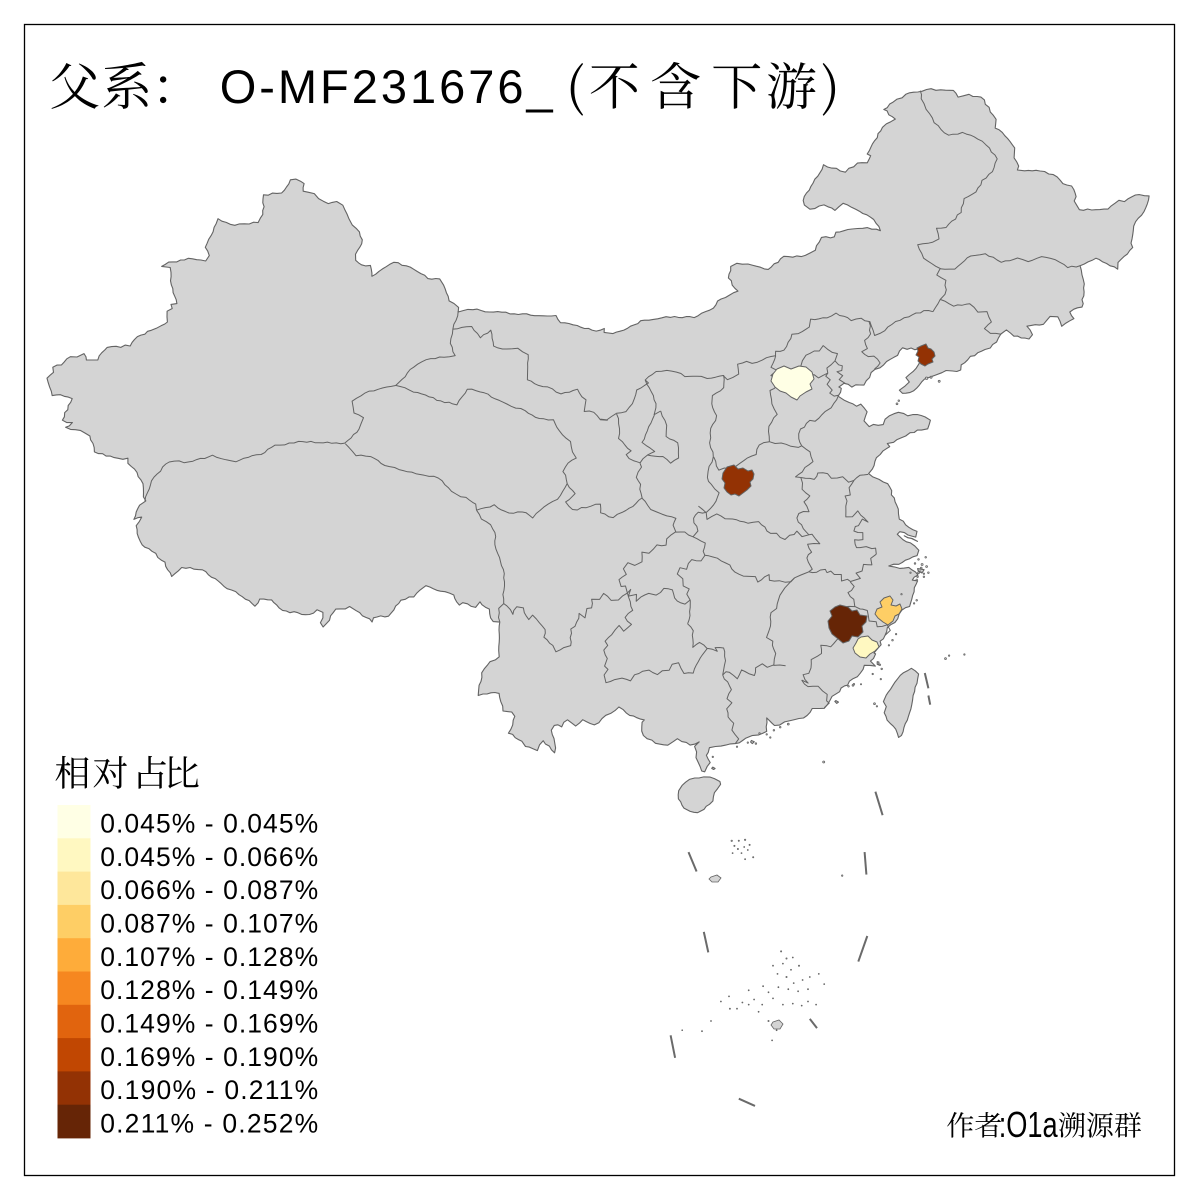 The width and height of the screenshot is (1200, 1200). I want to click on svg-text: 0.128% - 0.149%, so click(209, 990).